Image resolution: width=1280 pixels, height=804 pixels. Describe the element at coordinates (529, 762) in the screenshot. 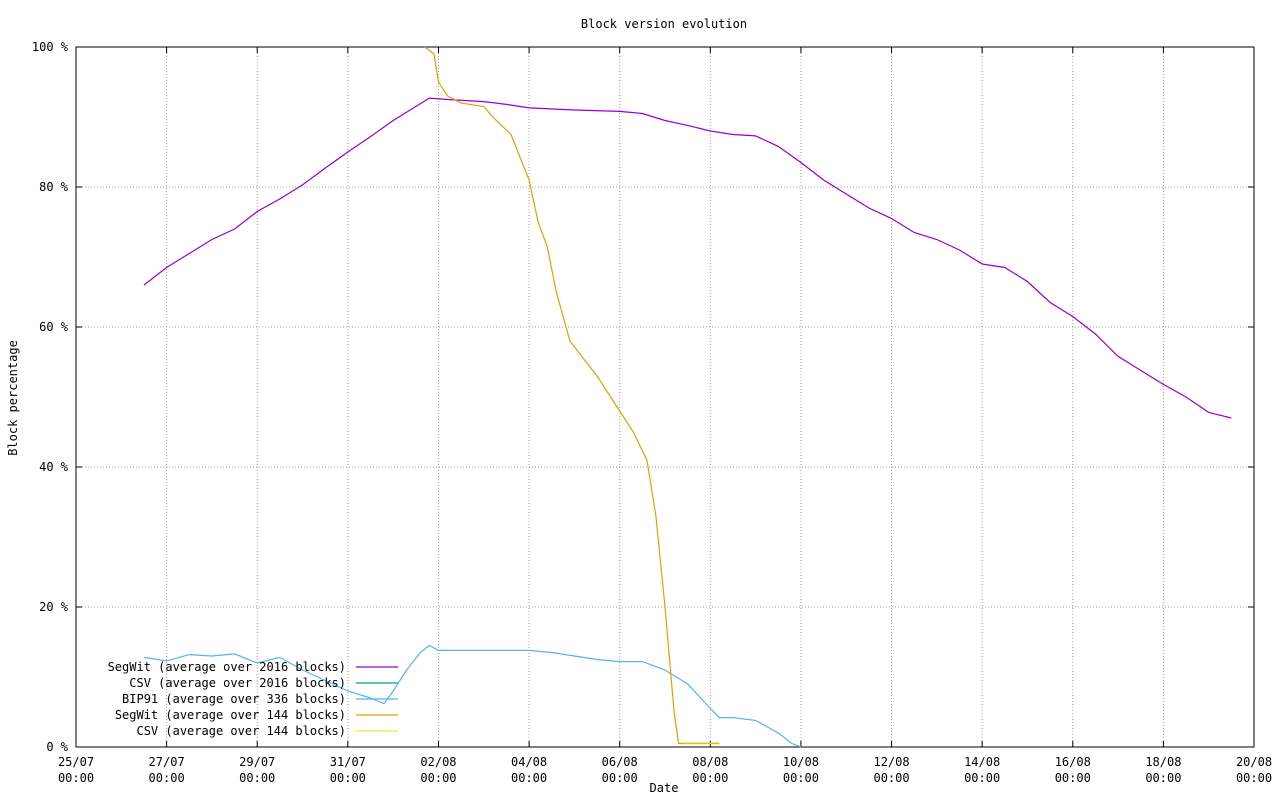

I see `x-tick-label: 04/08` at that location.